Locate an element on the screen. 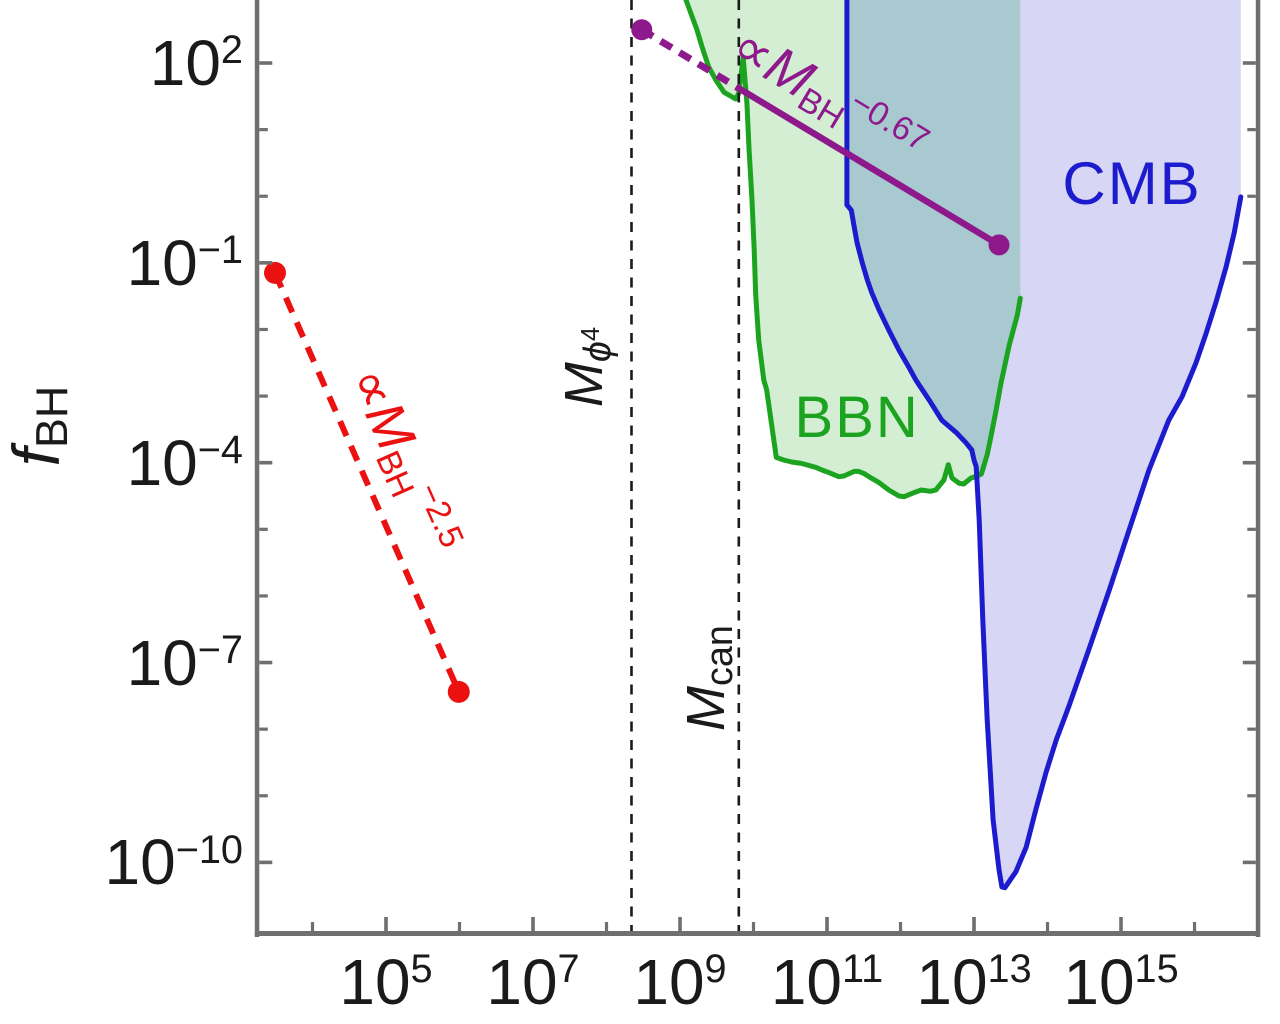  x-tick-label: 10¹³ is located at coordinates (974, 982).